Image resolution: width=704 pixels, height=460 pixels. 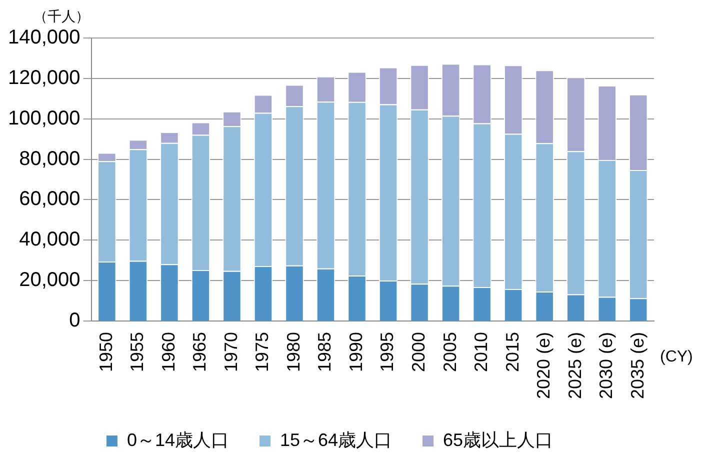 I want to click on legend-label: 0～14歳人口, so click(x=177, y=440).